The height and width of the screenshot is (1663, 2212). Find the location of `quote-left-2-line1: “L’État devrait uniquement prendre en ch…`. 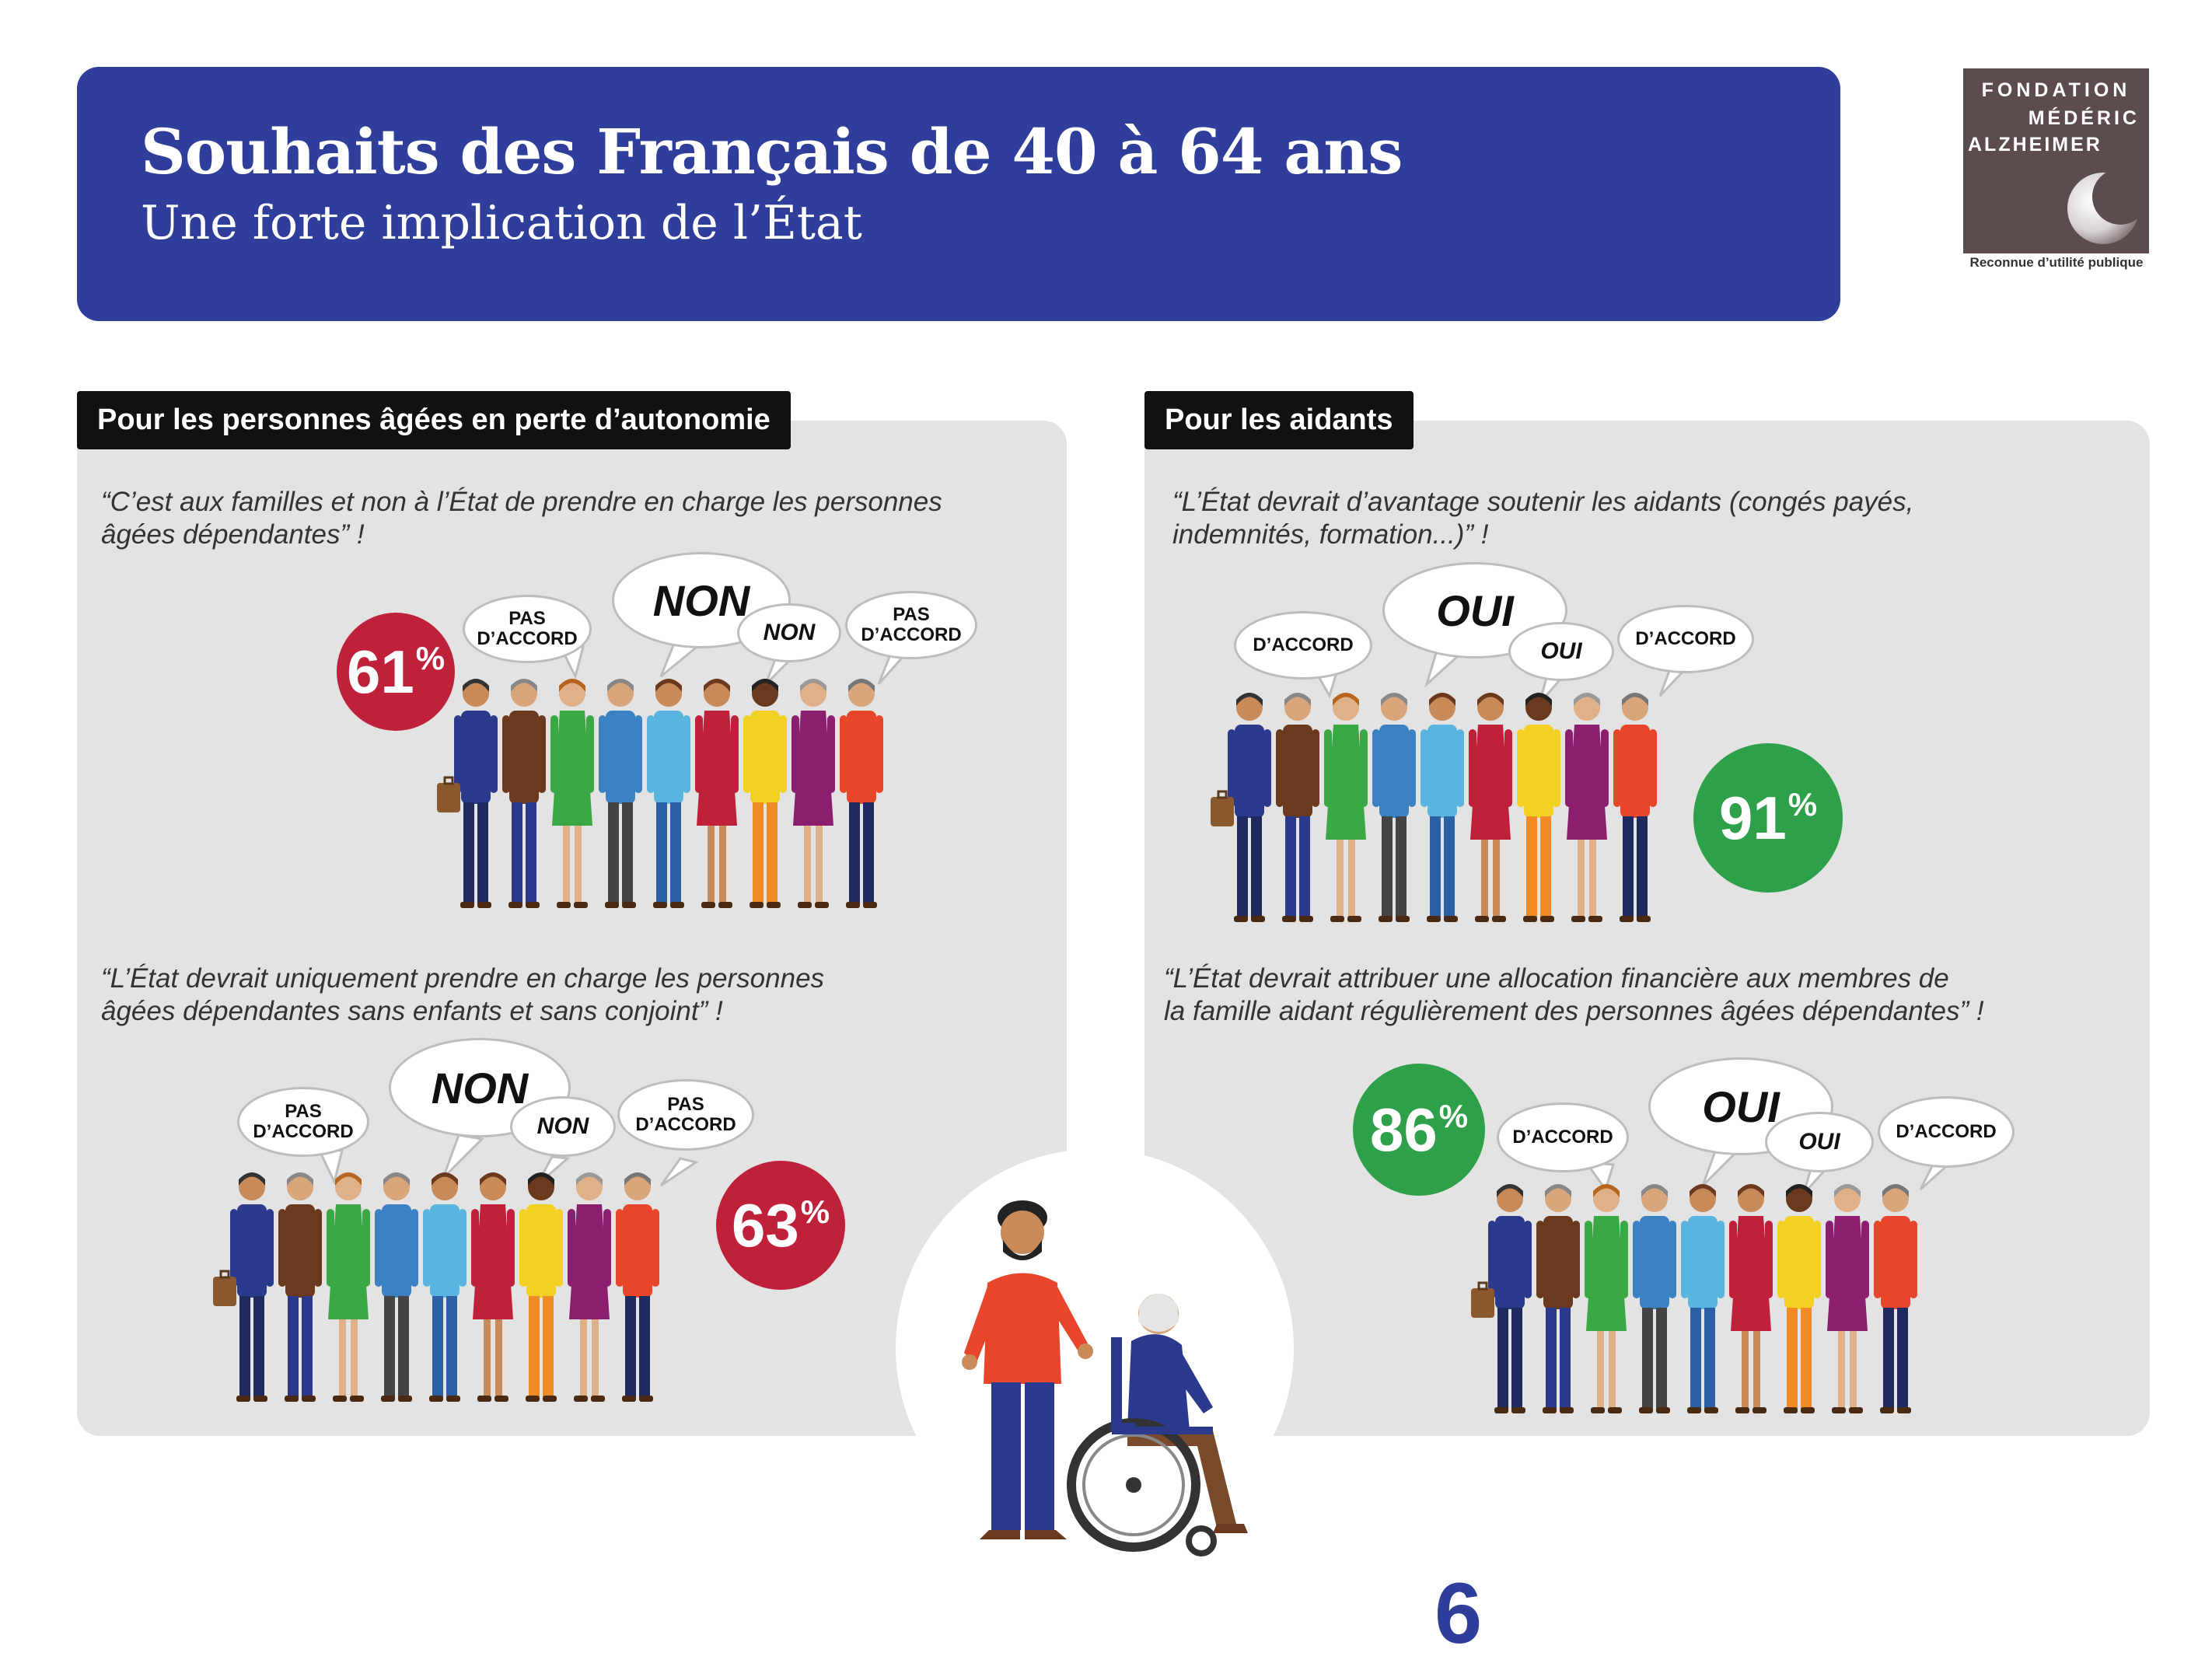

quote-left-2-line1: “L’État devrait uniquement prendre en ch… is located at coordinates (463, 978).